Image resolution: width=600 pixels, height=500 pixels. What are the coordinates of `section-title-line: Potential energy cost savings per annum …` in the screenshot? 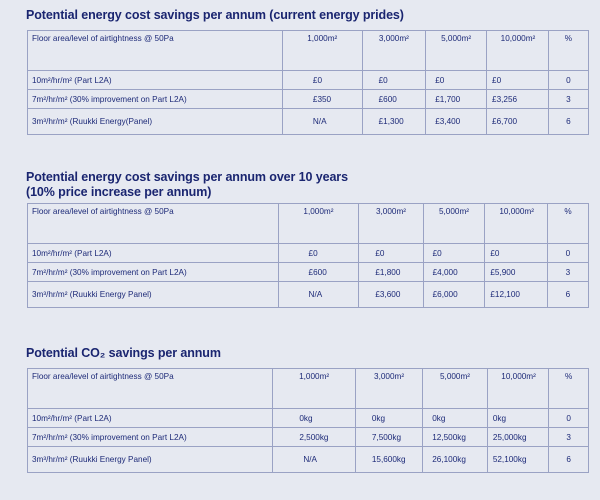 It's located at (187, 177).